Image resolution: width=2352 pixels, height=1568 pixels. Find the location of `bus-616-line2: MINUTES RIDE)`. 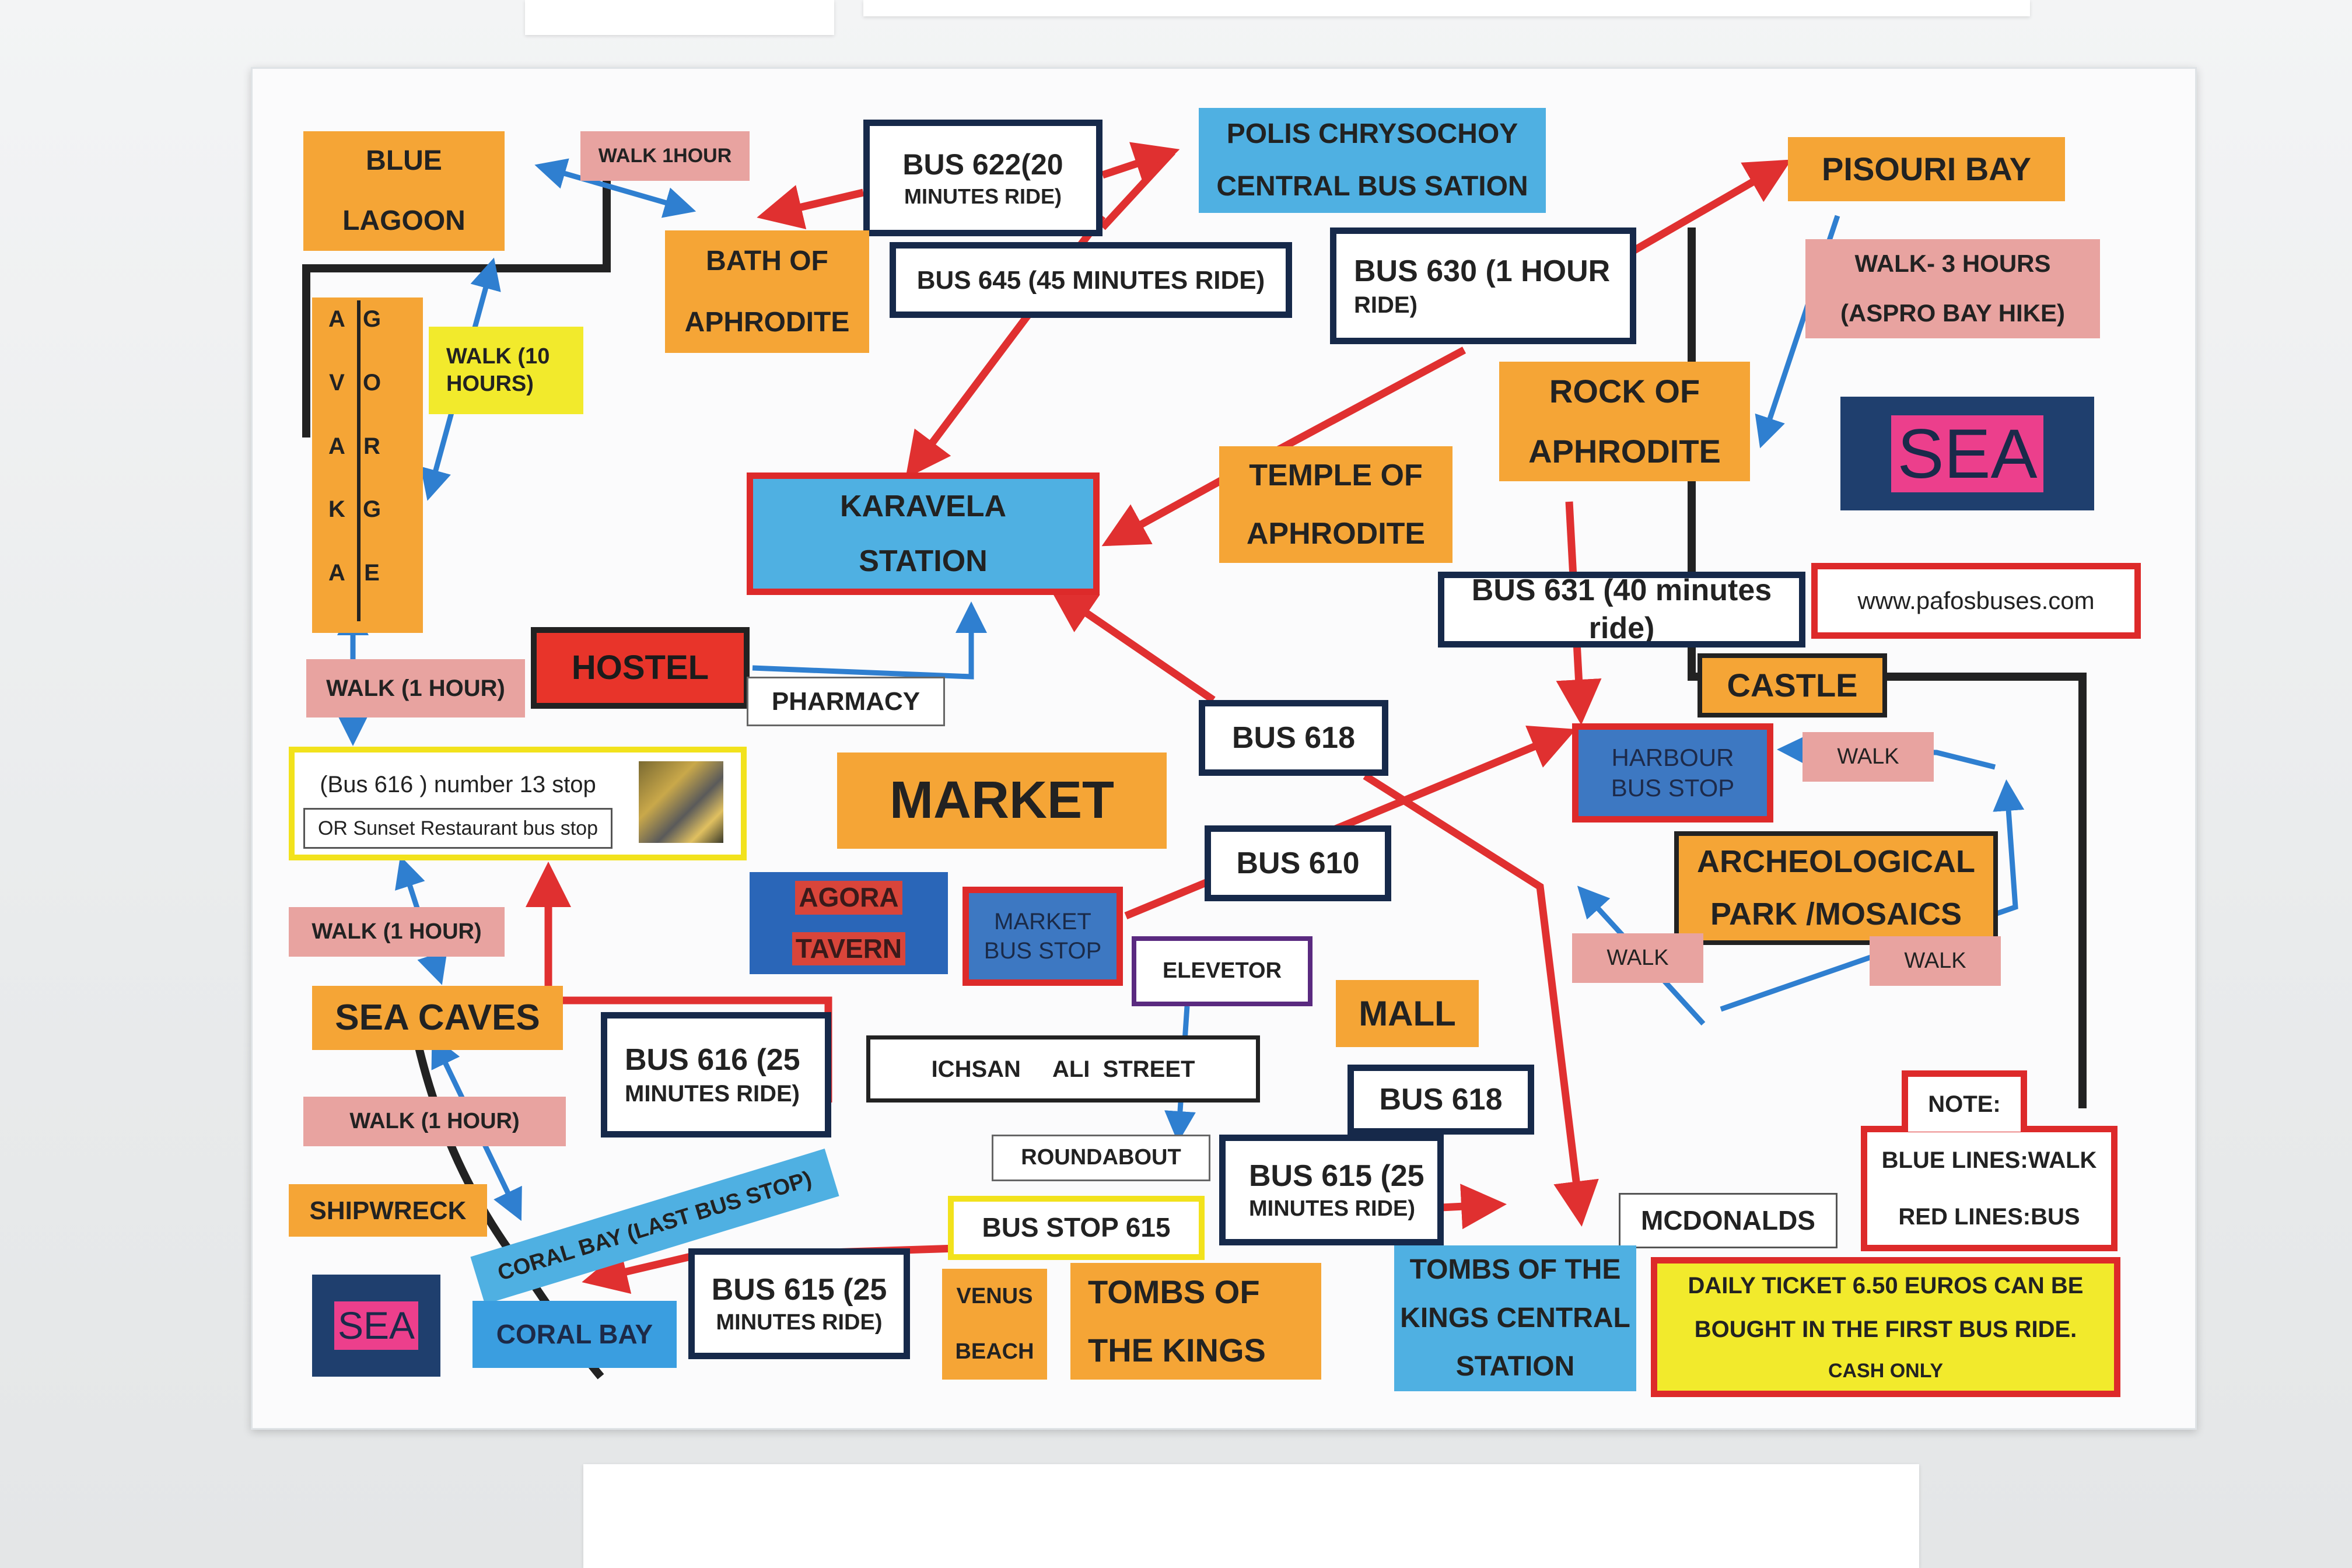

bus-616-line2: MINUTES RIDE) is located at coordinates (712, 1094).